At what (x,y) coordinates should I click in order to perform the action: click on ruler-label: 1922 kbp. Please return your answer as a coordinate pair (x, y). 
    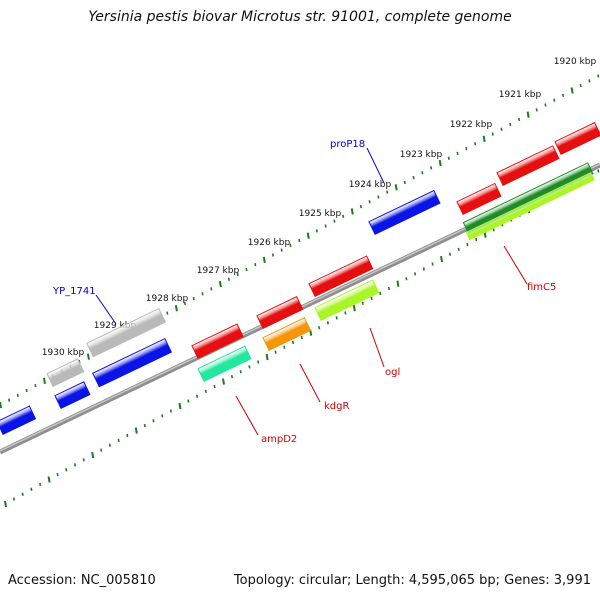
    Looking at the image, I should click on (471, 125).